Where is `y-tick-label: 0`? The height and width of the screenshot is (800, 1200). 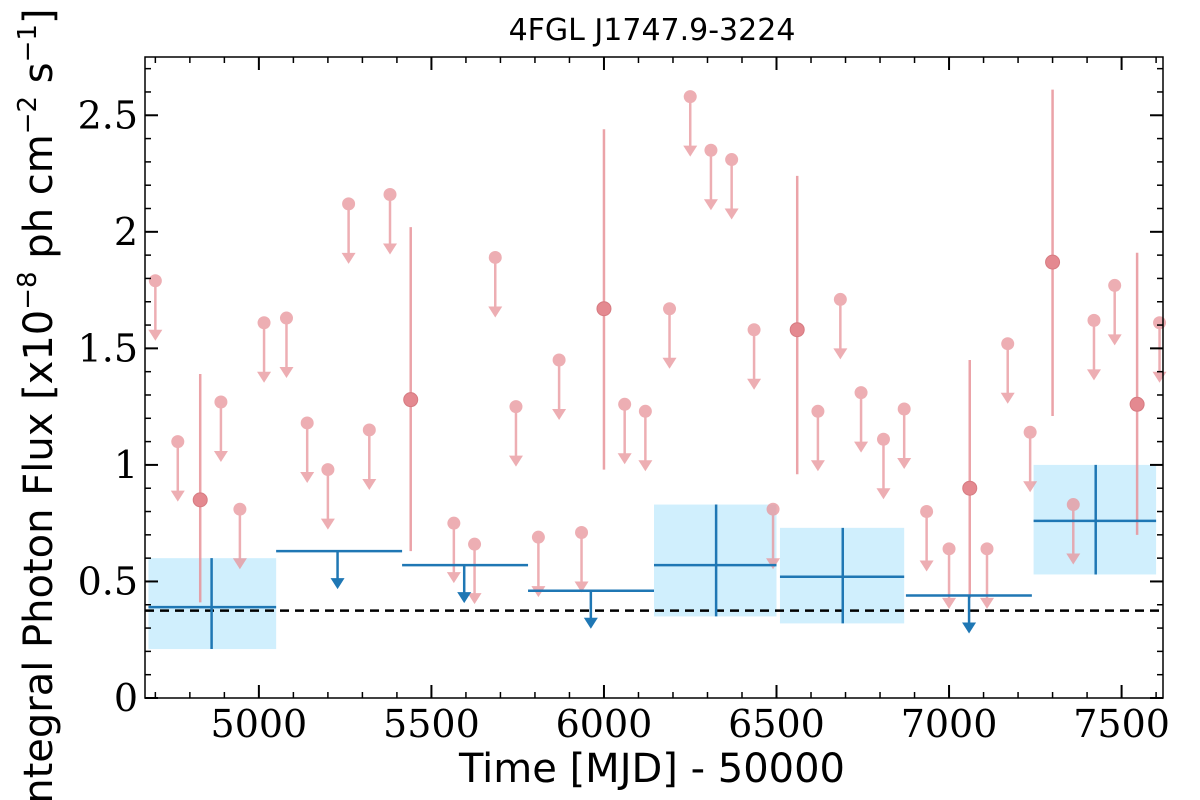 y-tick-label: 0 is located at coordinates (126, 698).